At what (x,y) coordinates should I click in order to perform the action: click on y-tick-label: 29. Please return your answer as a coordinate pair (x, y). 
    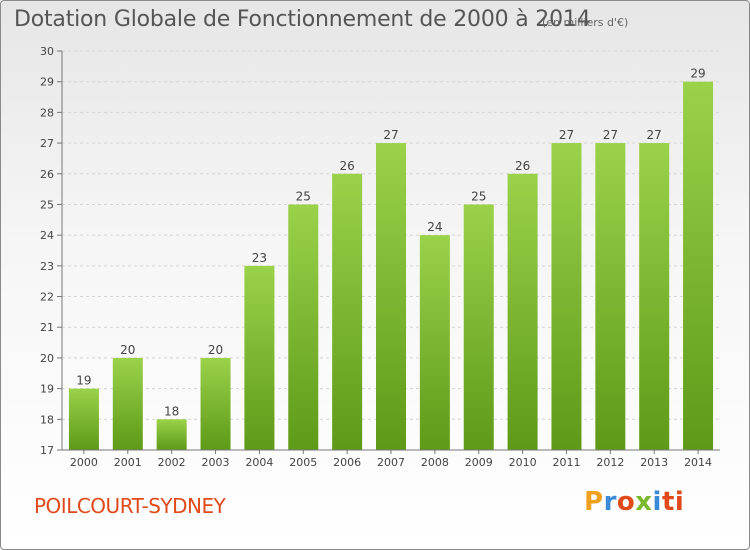
    Looking at the image, I should click on (47, 82).